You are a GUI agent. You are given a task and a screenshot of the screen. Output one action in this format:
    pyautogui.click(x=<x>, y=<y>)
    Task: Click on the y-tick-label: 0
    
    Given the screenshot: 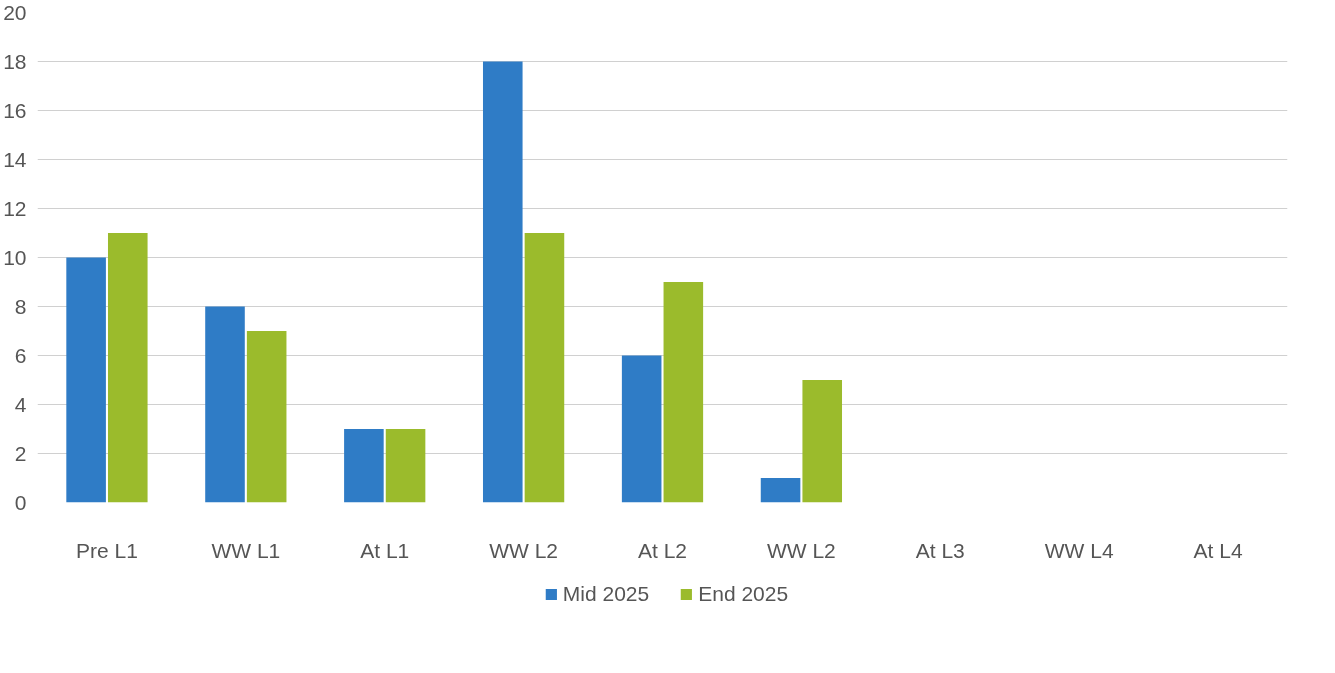 What is the action you would take?
    pyautogui.click(x=20, y=502)
    